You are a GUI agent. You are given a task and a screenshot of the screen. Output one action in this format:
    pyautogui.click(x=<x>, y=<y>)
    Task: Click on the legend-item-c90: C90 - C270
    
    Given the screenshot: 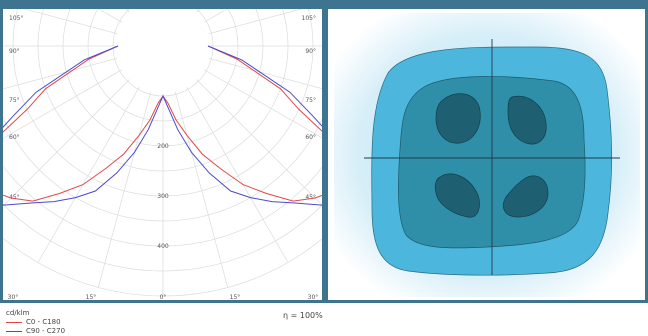 What is the action you would take?
    pyautogui.click(x=35, y=331)
    